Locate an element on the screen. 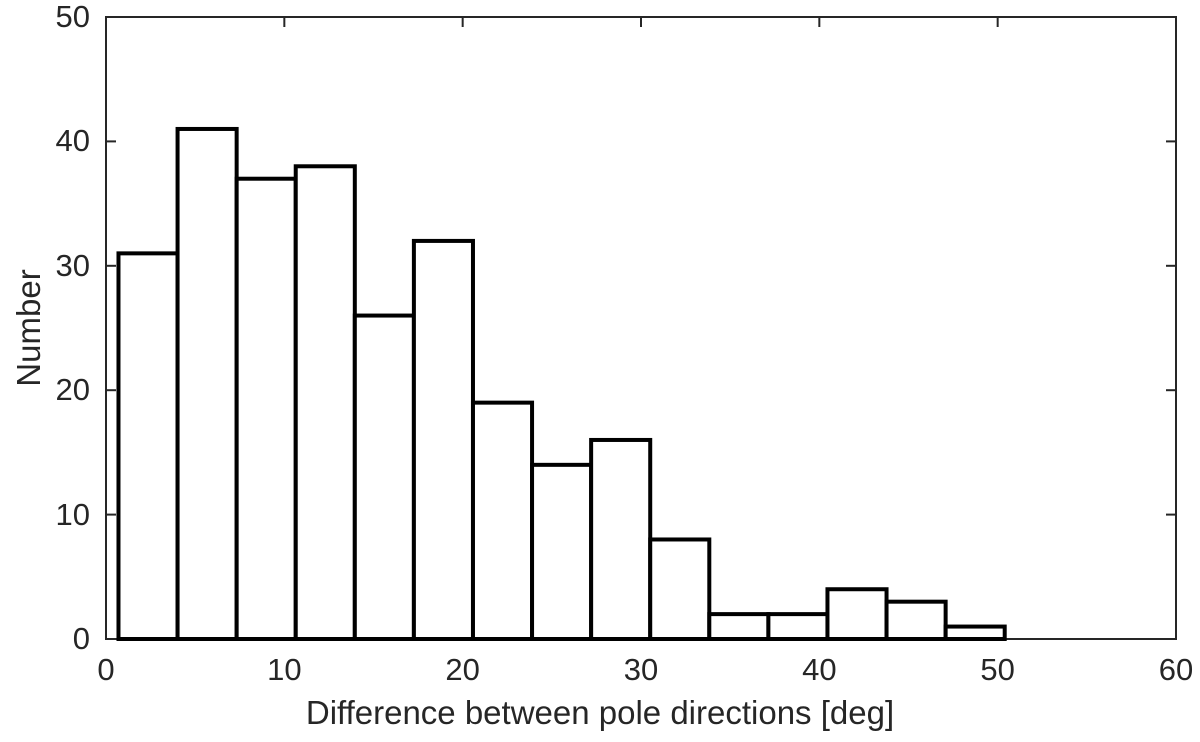  y-tick-label: 10 is located at coordinates (72, 514).